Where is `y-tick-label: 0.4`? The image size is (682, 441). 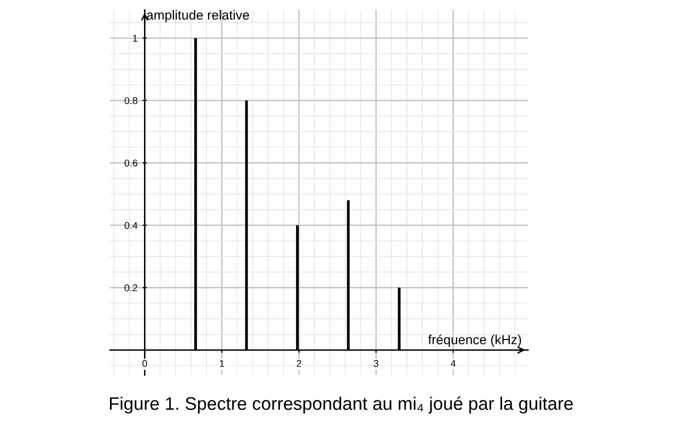
y-tick-label: 0.4 is located at coordinates (131, 225).